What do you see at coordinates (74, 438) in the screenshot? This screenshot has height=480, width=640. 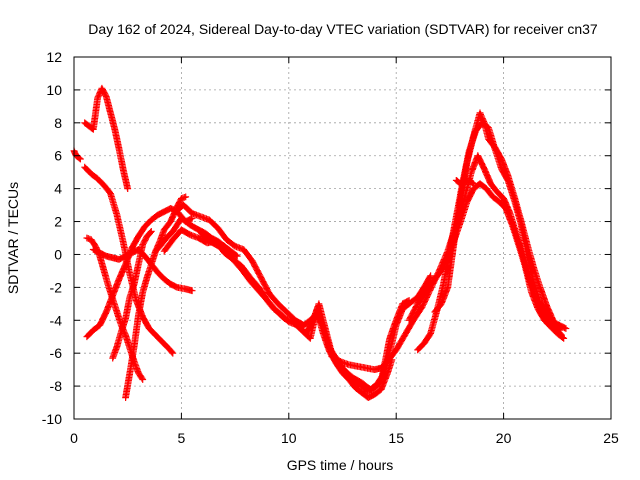 I see `x-tick-label: 0` at bounding box center [74, 438].